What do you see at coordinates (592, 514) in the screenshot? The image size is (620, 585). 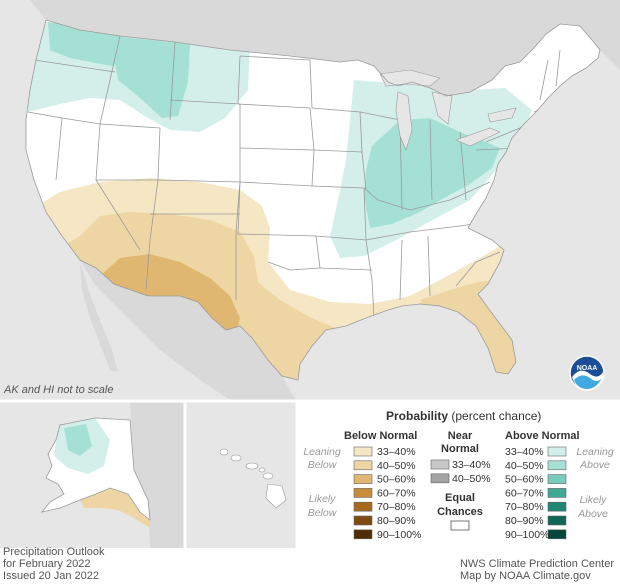 I see `legend-likely-above-line2: Above` at bounding box center [592, 514].